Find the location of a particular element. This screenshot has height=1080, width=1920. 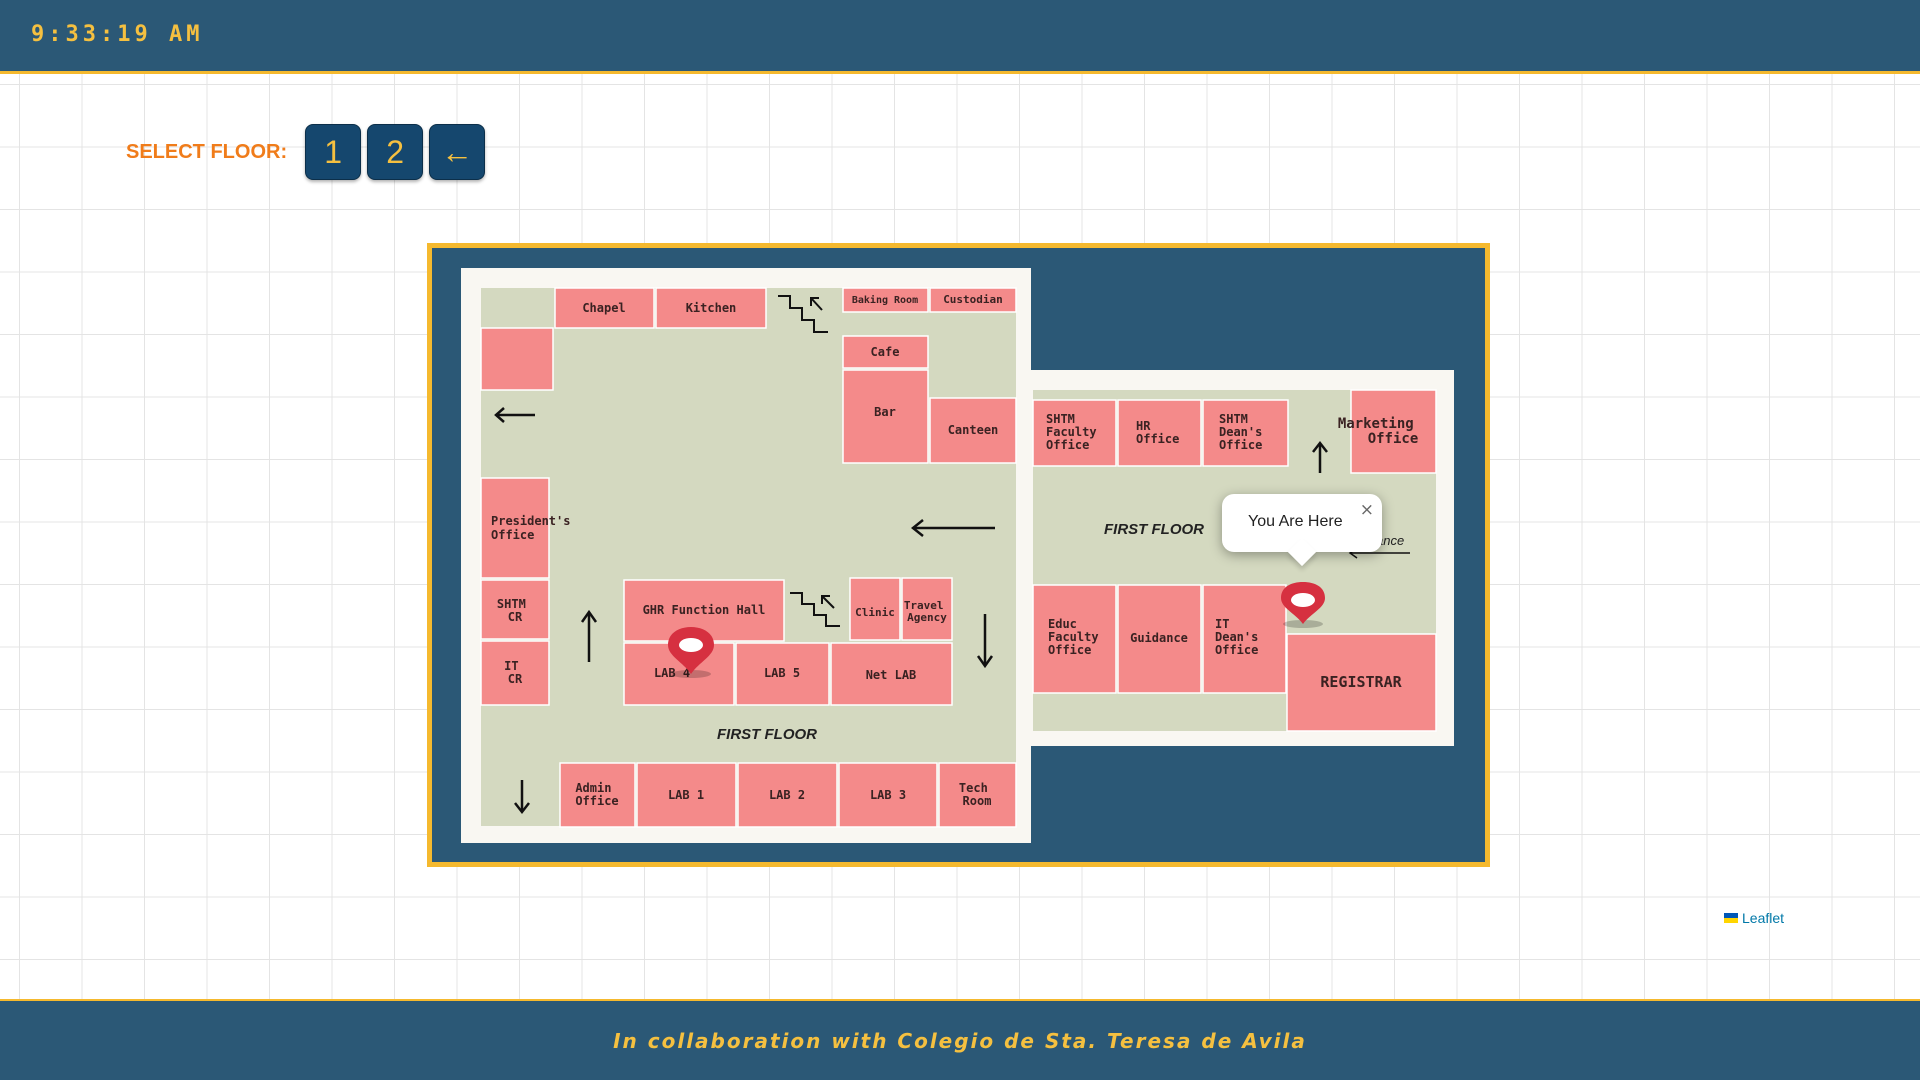

room-lab5: LAB 5 is located at coordinates (782, 674).